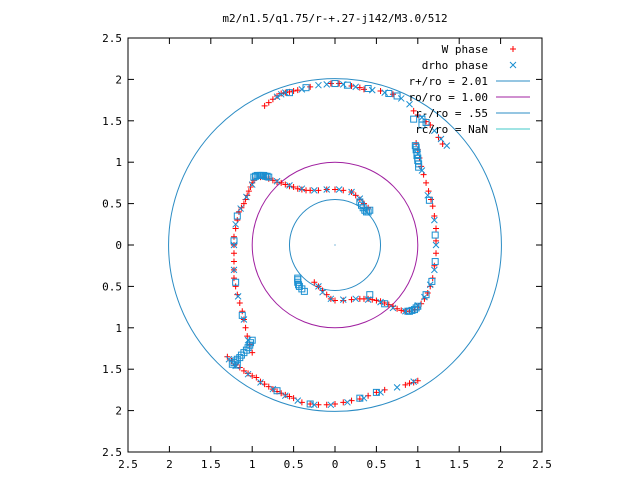  I want to click on reference-circle, so click(335, 245).